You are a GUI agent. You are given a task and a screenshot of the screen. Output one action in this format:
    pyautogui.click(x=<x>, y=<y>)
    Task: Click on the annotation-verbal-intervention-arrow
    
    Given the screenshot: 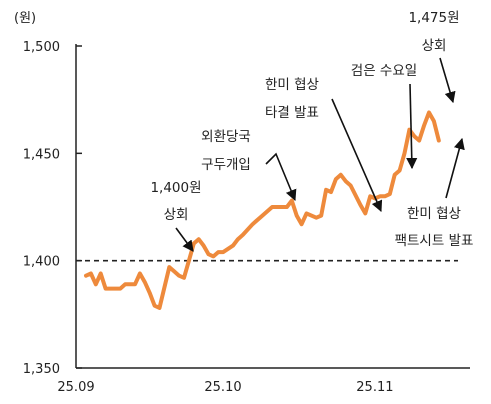 What is the action you would take?
    pyautogui.click(x=281, y=177)
    